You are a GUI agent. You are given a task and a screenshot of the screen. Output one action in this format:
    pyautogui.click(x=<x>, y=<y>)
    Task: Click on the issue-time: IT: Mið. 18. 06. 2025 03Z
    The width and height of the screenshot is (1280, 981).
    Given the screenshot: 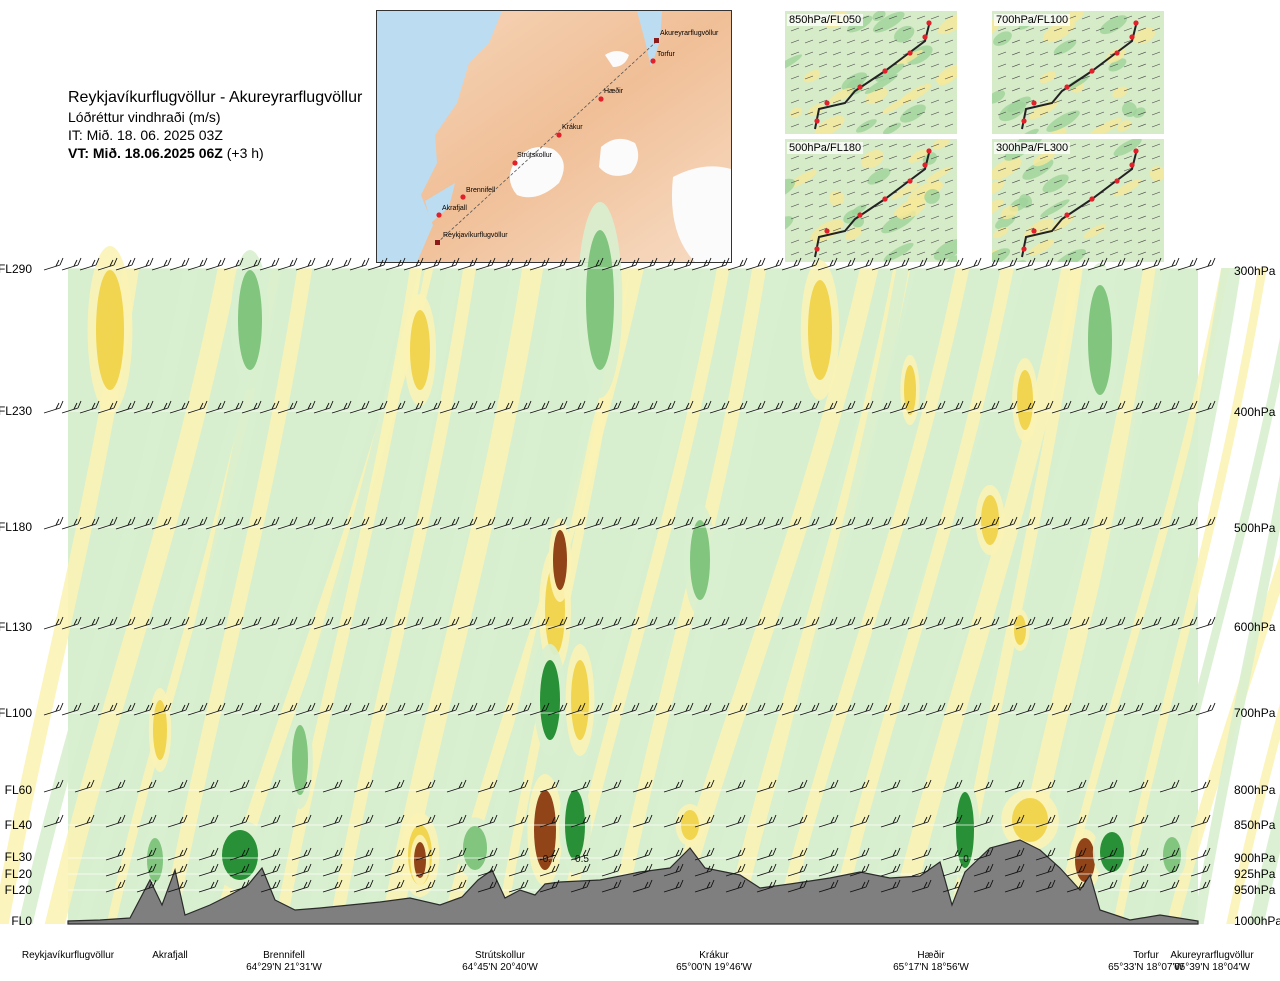 What is the action you would take?
    pyautogui.click(x=145, y=135)
    